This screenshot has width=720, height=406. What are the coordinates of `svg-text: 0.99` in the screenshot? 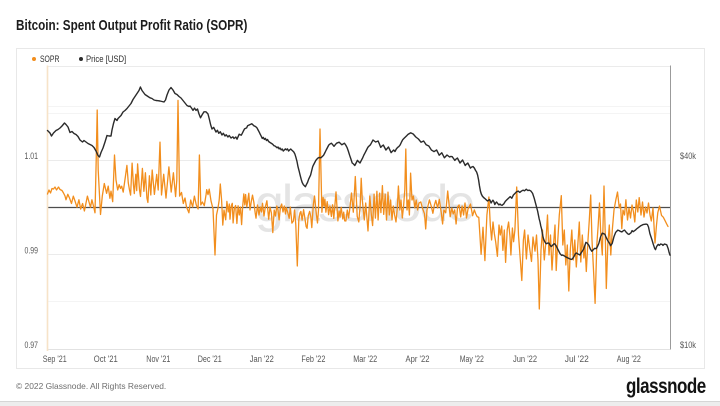 It's located at (32, 251).